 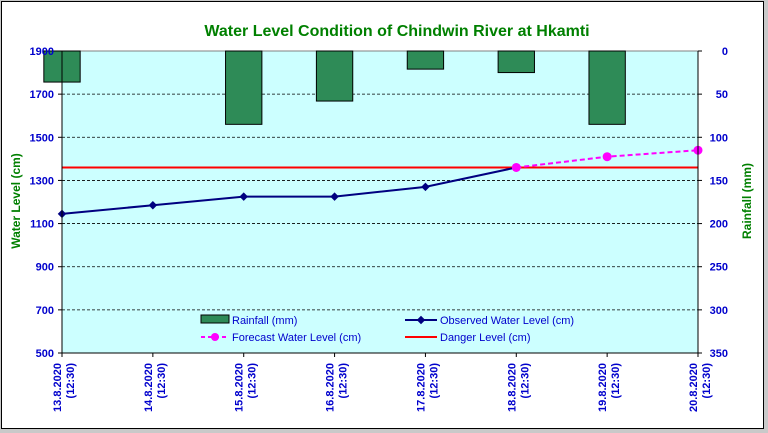 What do you see at coordinates (719, 311) in the screenshot?
I see `y-right-tick-label: 300` at bounding box center [719, 311].